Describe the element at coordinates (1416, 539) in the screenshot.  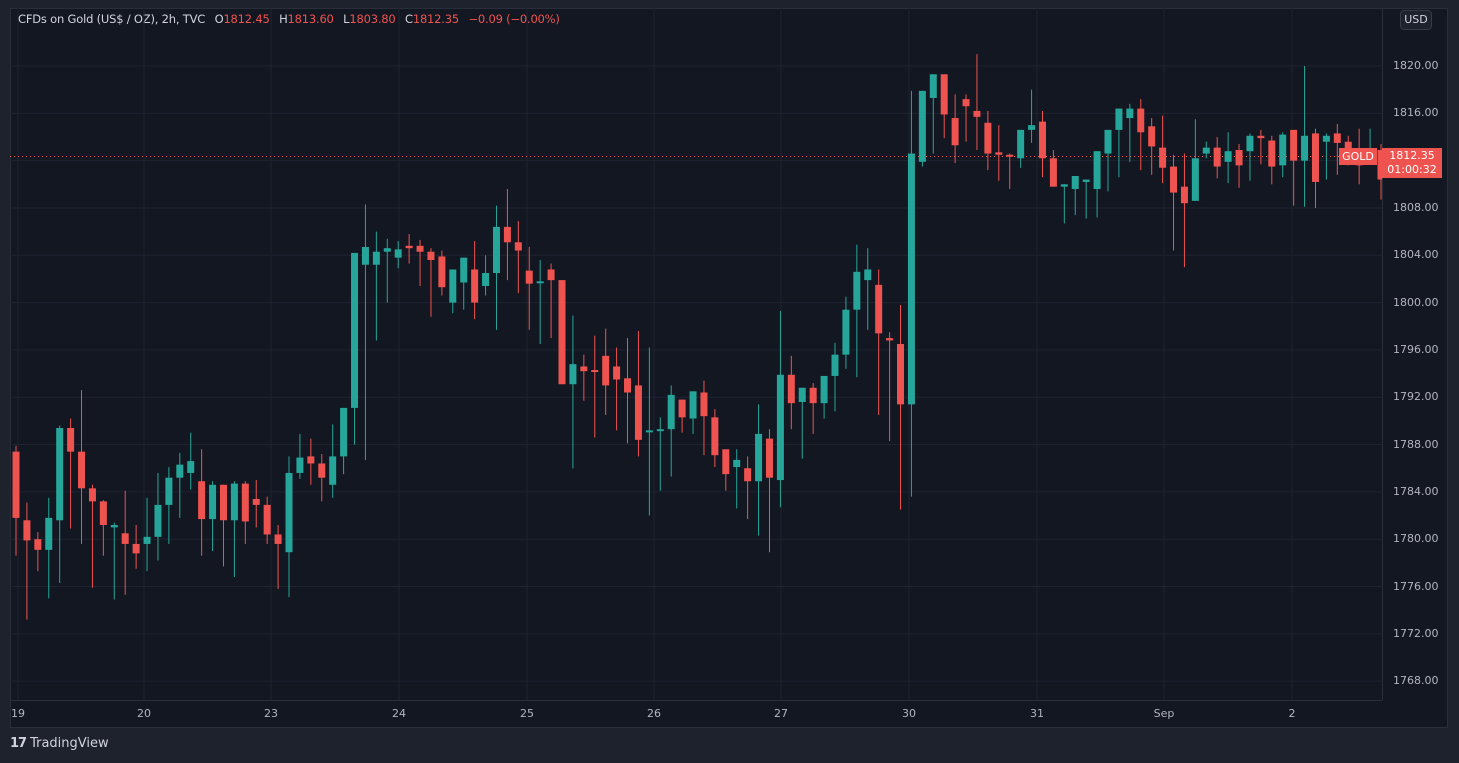
I see `price-tick-label: 1780.00` at that location.